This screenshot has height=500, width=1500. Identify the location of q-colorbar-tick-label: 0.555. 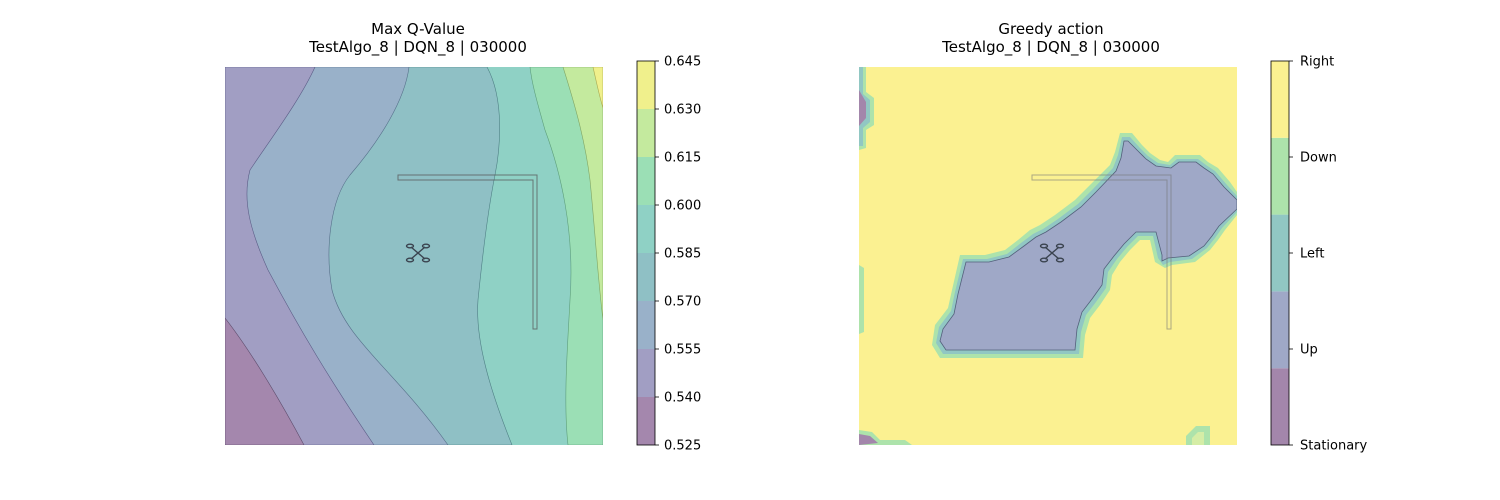
(682, 350).